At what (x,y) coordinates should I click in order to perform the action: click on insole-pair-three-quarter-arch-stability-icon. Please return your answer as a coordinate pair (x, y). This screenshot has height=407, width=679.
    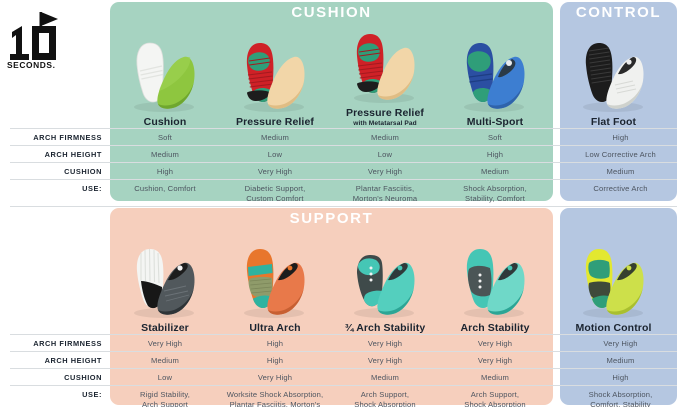
    Looking at the image, I should click on (385, 281).